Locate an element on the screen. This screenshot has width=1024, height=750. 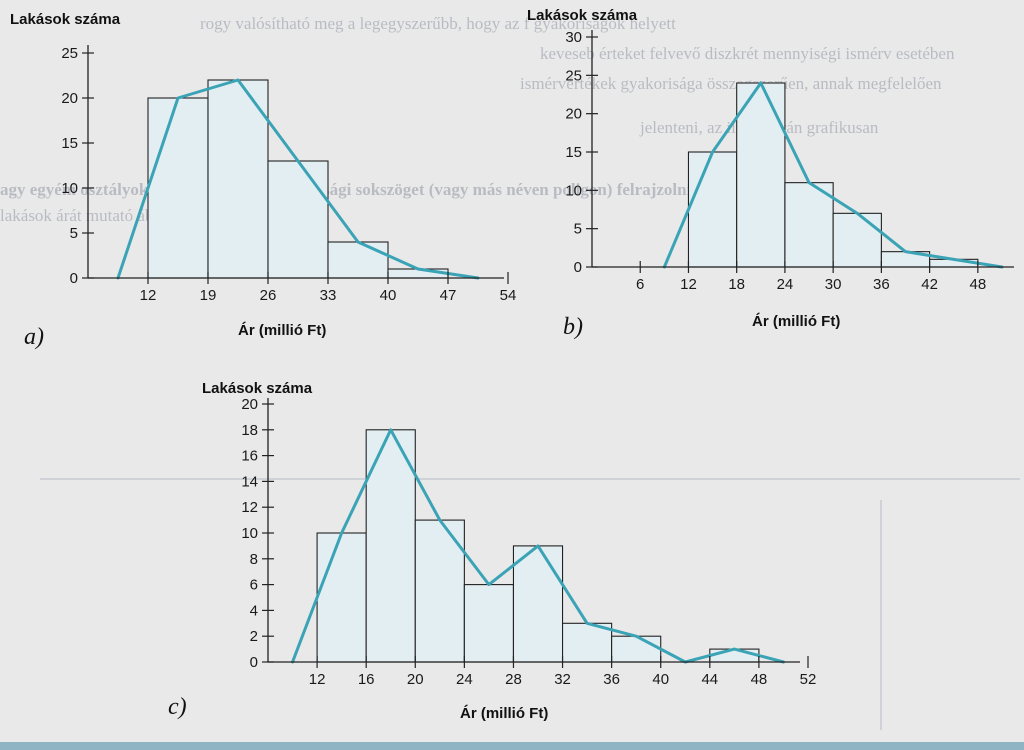
x-tick-label: 26 is located at coordinates (268, 295).